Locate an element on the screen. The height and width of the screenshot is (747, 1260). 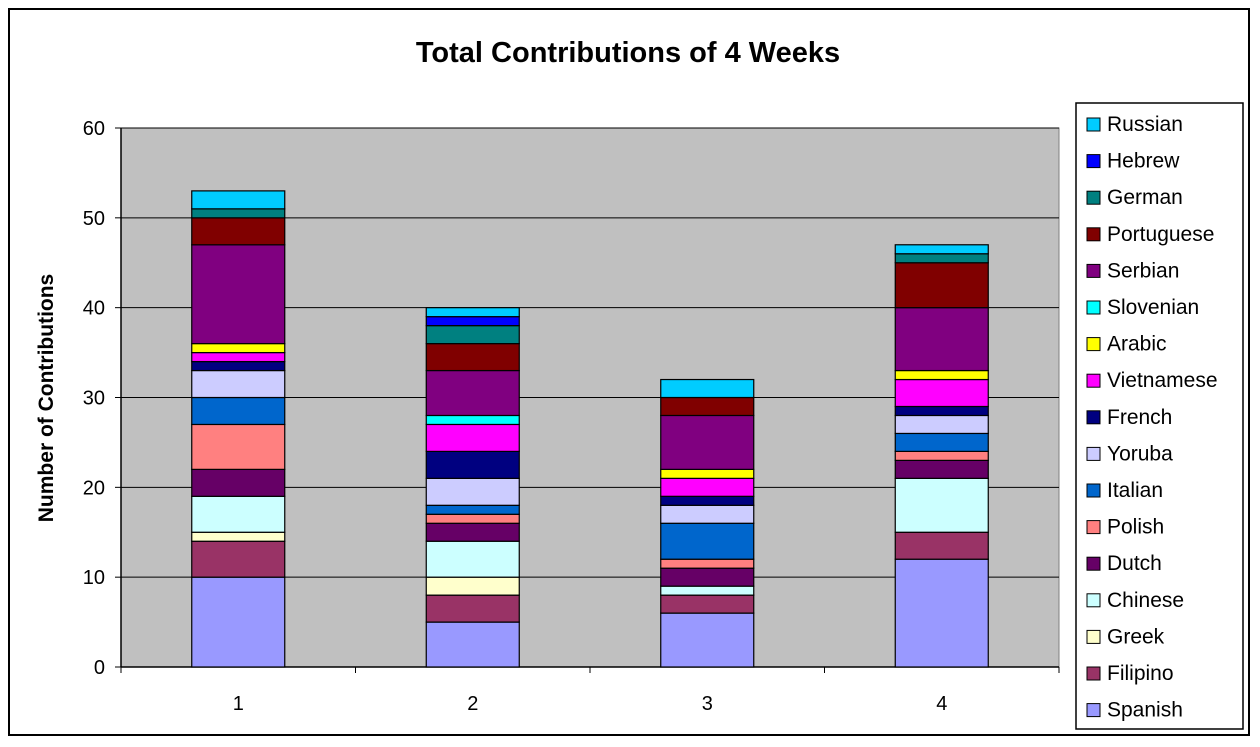
legend-swatch-chinese is located at coordinates (1093, 600).